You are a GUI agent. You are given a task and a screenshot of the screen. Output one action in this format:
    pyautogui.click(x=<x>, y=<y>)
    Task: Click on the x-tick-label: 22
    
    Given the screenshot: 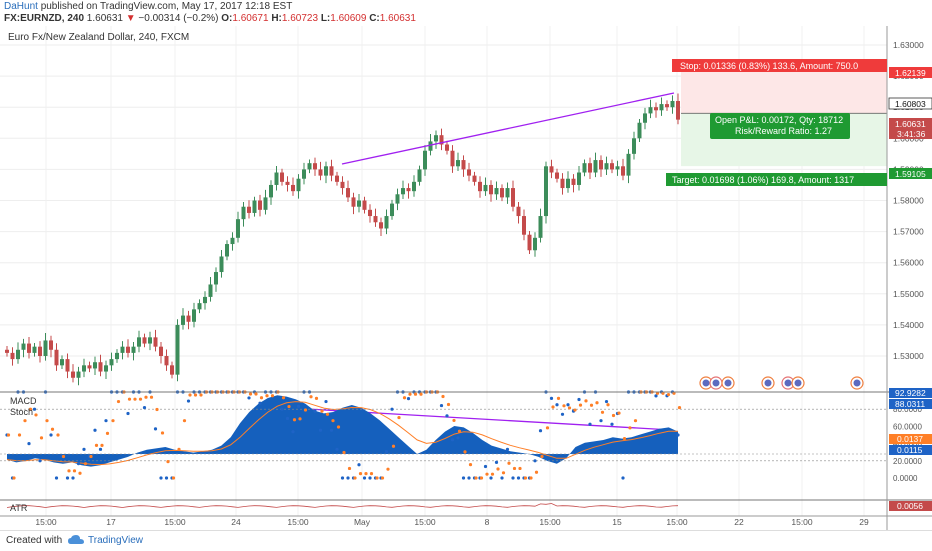 What is the action you would take?
    pyautogui.click(x=739, y=522)
    